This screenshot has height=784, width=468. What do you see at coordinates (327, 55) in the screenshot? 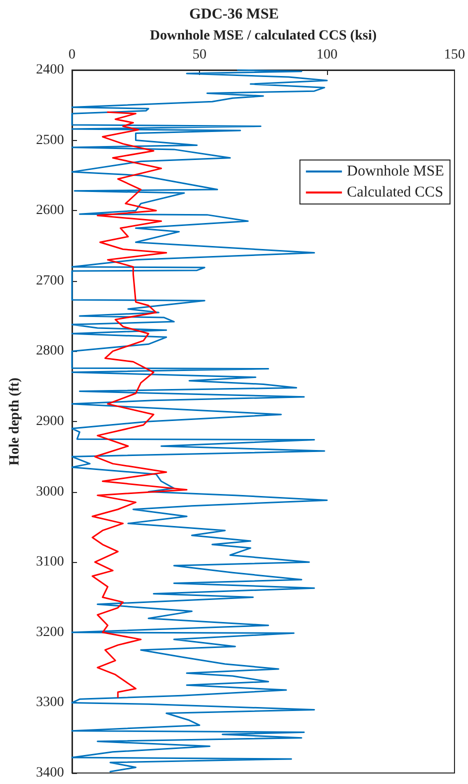
I see `x-tick-label: 100` at bounding box center [327, 55].